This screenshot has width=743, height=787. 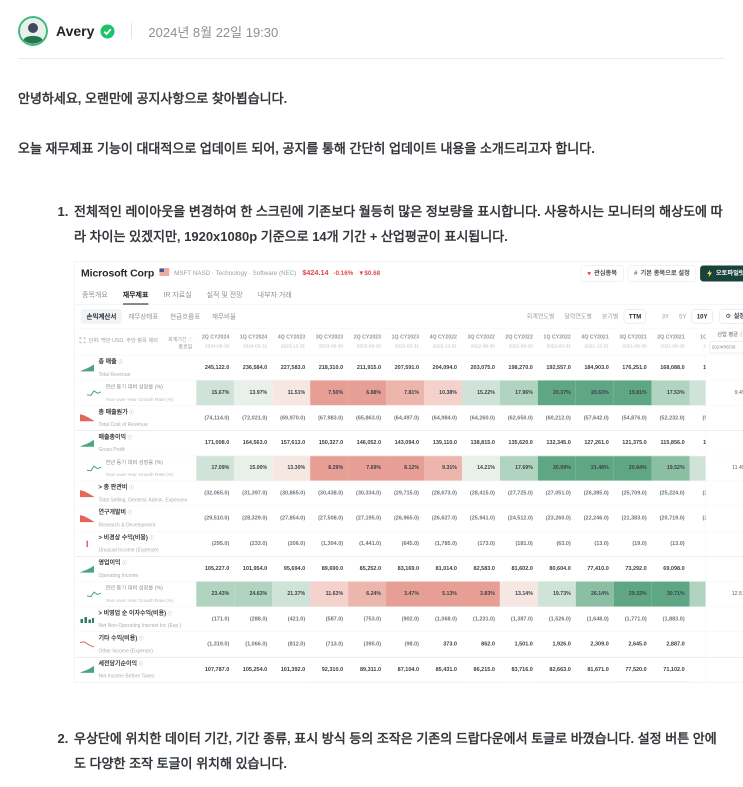 I want to click on subtab-1: 재무상태표, so click(x=143, y=316).